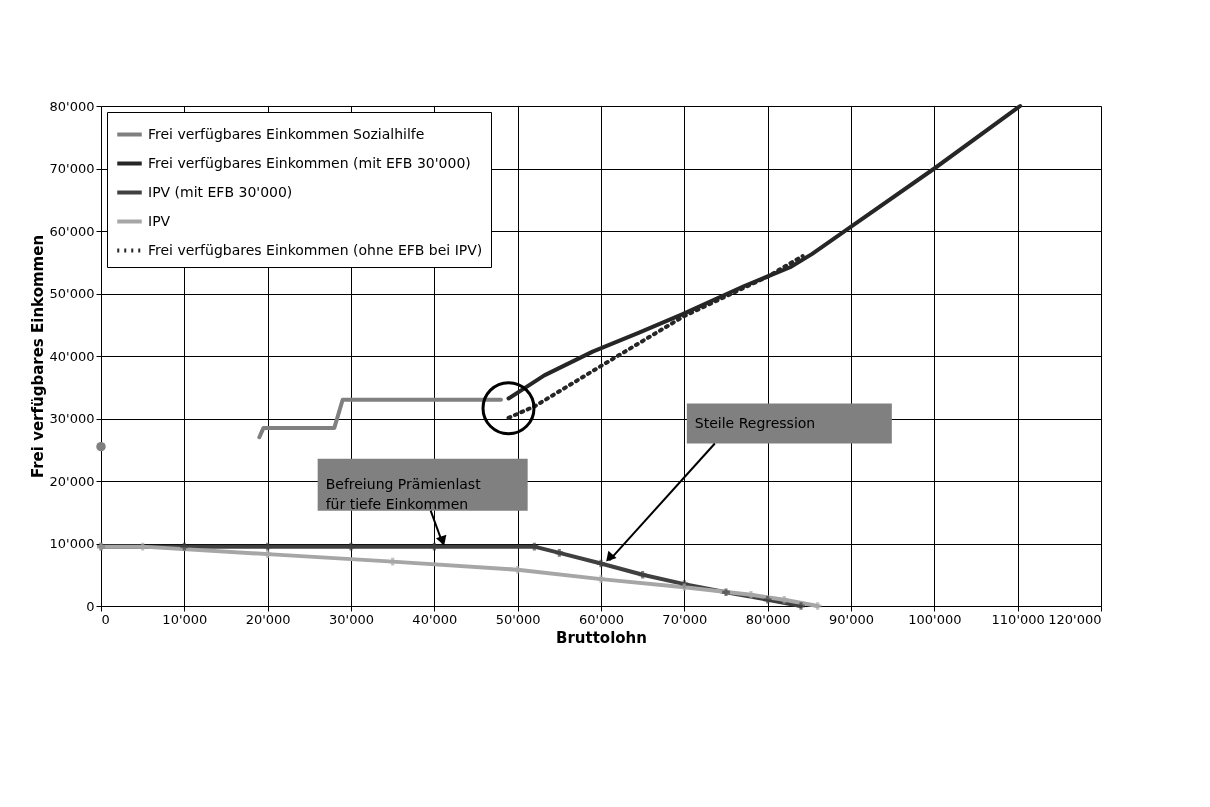 The image size is (1210, 807). I want to click on x-tick-label: 100'000, so click(935, 619).